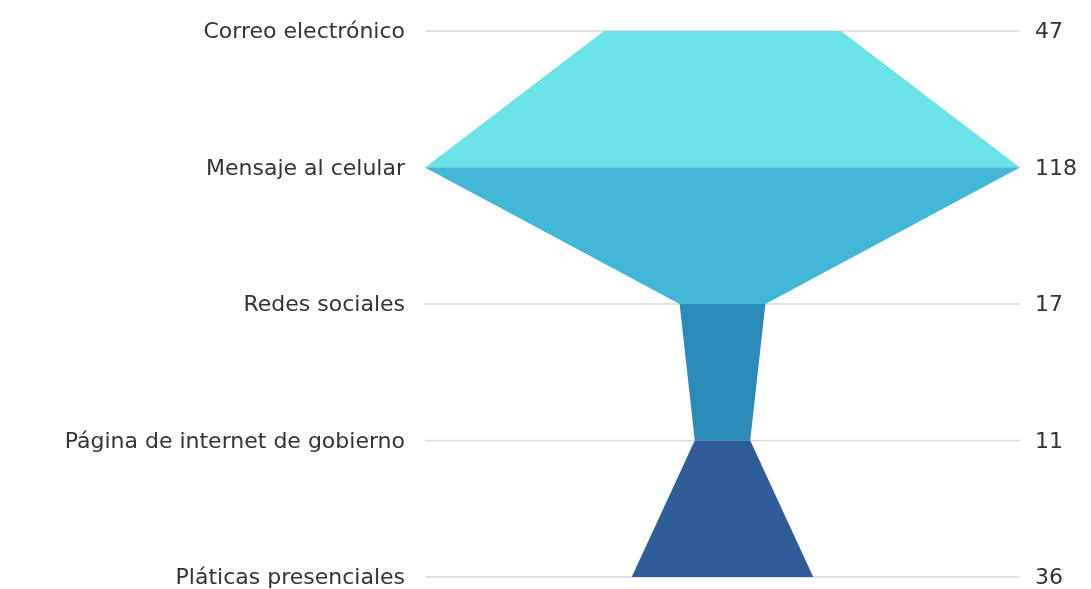  I want to click on data-label: 47, so click(1049, 30).